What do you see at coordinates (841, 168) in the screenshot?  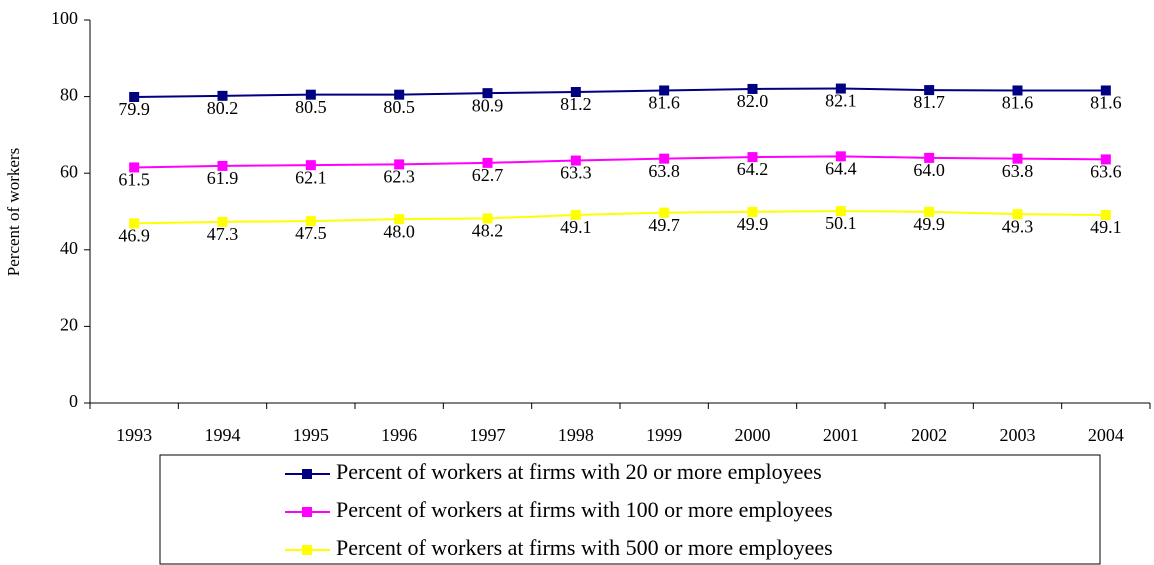 I see `data-label: 64.4` at bounding box center [841, 168].